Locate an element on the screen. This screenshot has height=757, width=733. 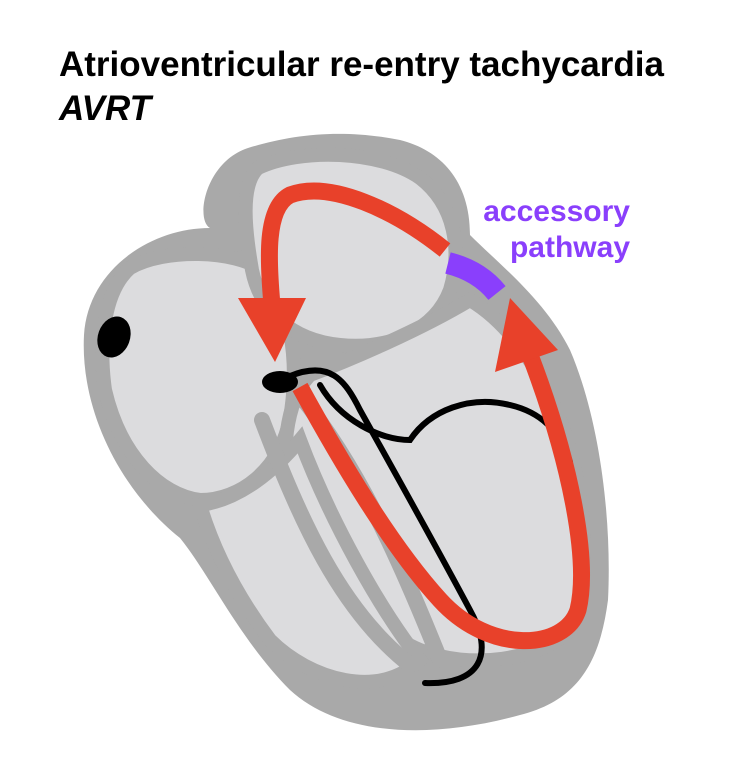
reentry-arrowhead-up is located at coordinates (526, 335).